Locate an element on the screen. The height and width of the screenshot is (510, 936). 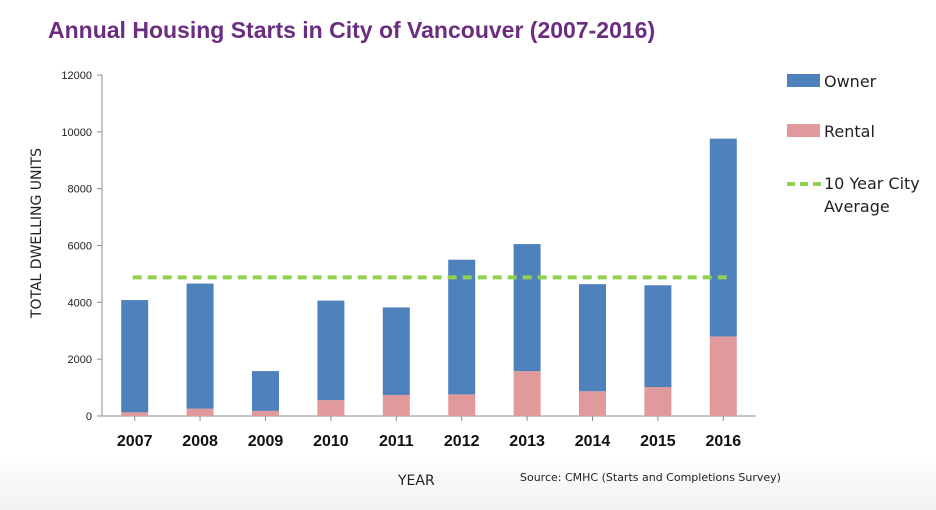
legend-label-rental: Rental is located at coordinates (849, 131).